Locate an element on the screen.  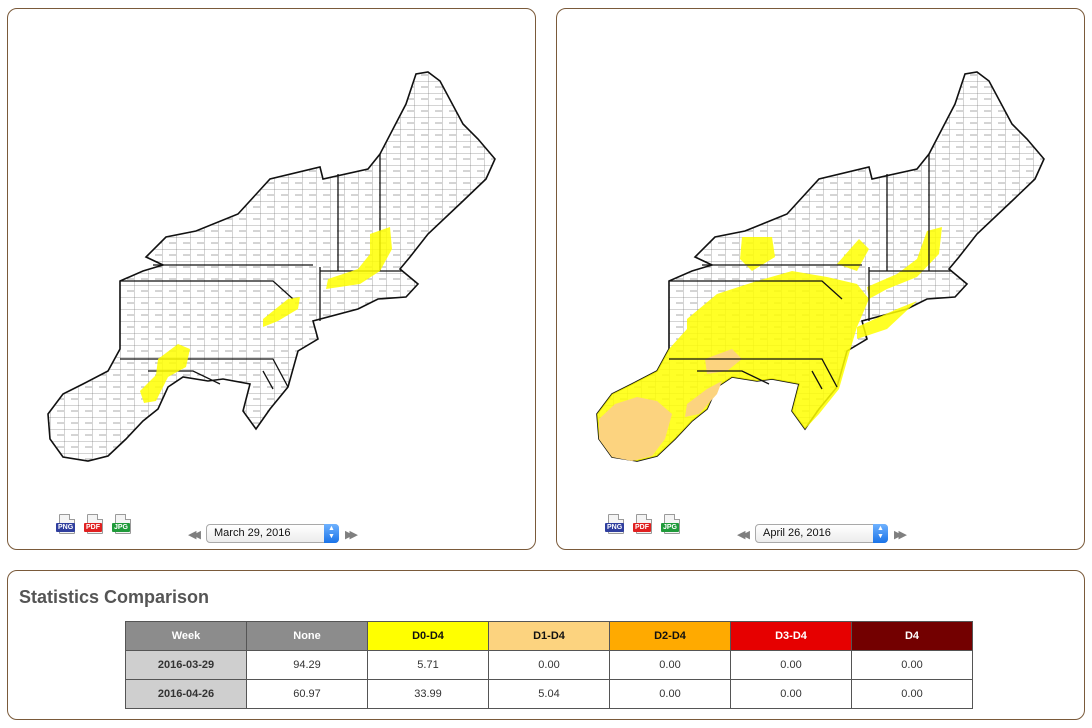
table-cell: 33.99 is located at coordinates (428, 694).